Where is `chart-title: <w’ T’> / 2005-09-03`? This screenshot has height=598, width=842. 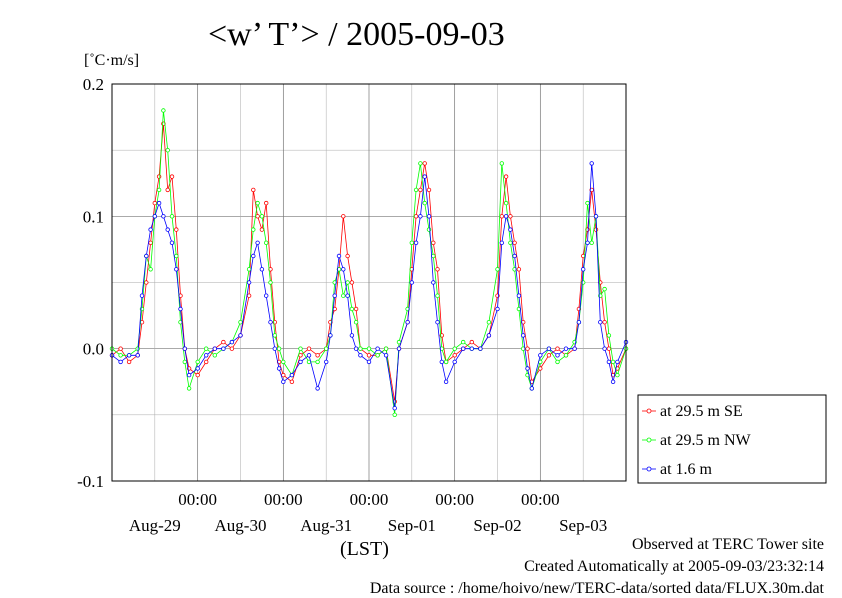 chart-title: <w’ T’> / 2005-09-03 is located at coordinates (356, 34).